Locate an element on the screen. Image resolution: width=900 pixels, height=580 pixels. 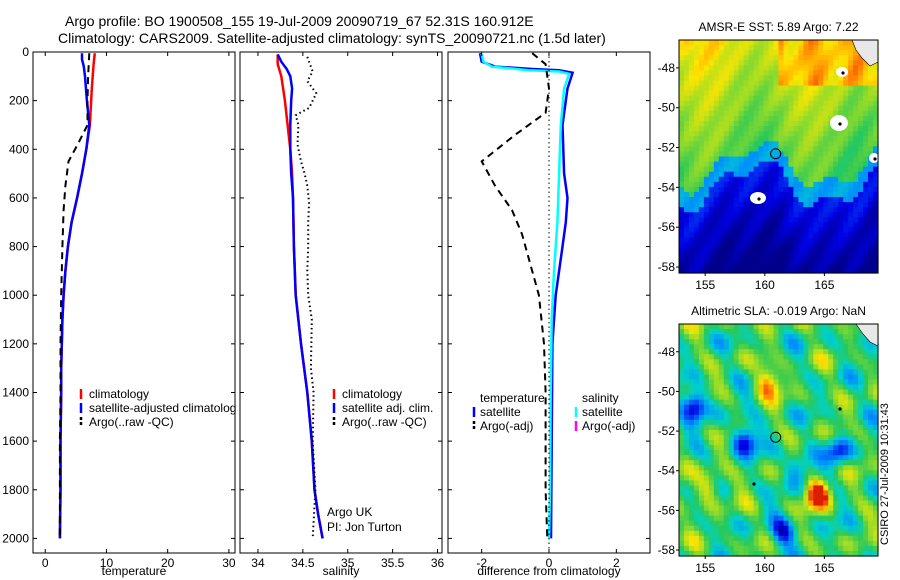
map-x-tick-label-2-2: 165 is located at coordinates (824, 568).